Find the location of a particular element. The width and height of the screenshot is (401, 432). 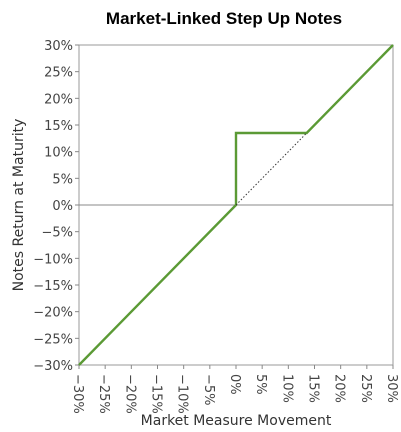

x-tick-label: 10% is located at coordinates (286, 388).